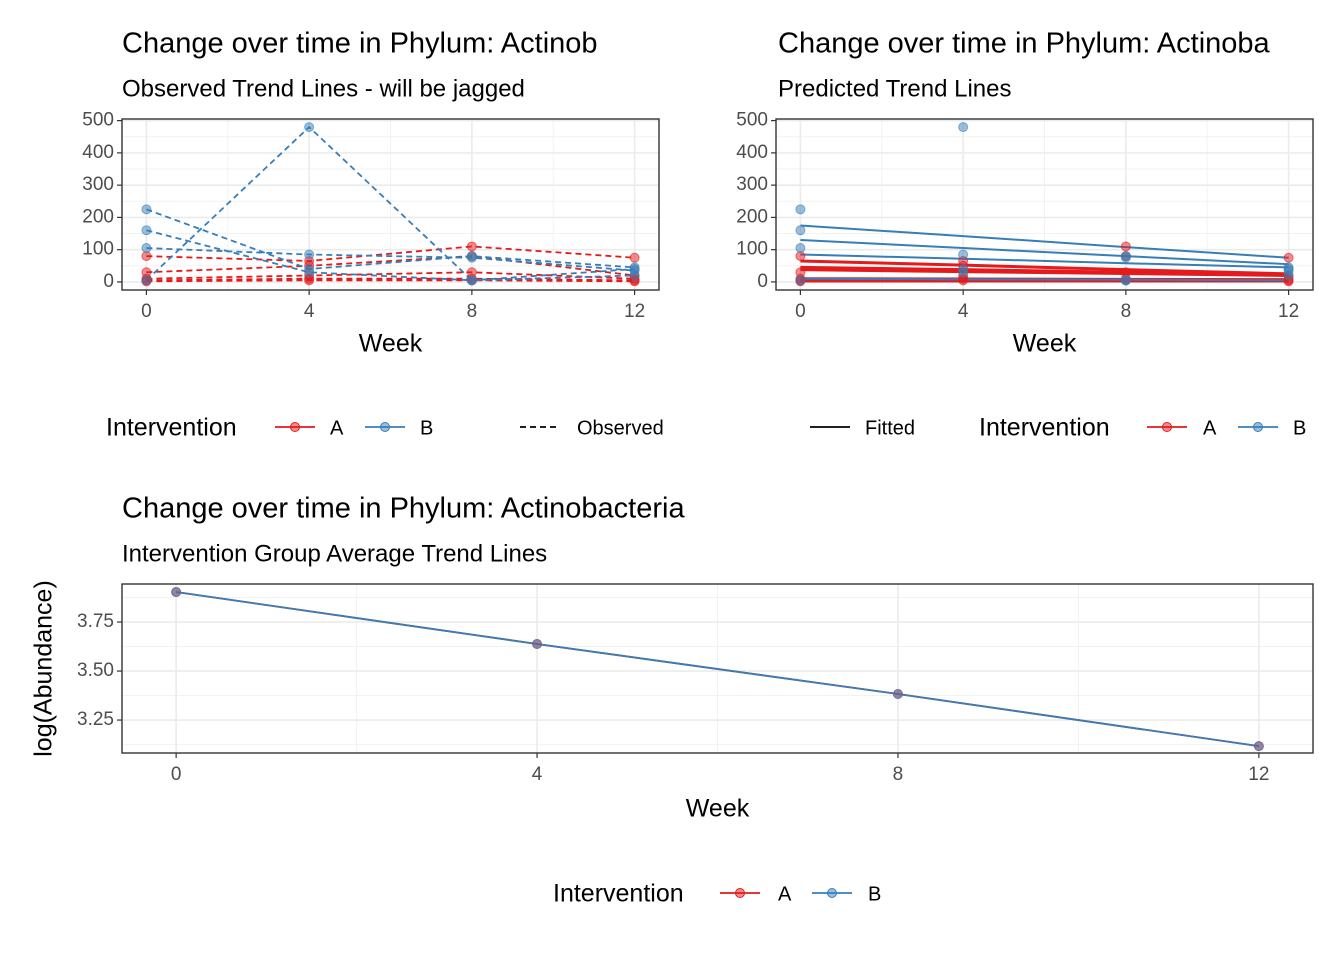 This screenshot has height=960, width=1344. What do you see at coordinates (620, 428) in the screenshot?
I see `legend-label: Observed` at bounding box center [620, 428].